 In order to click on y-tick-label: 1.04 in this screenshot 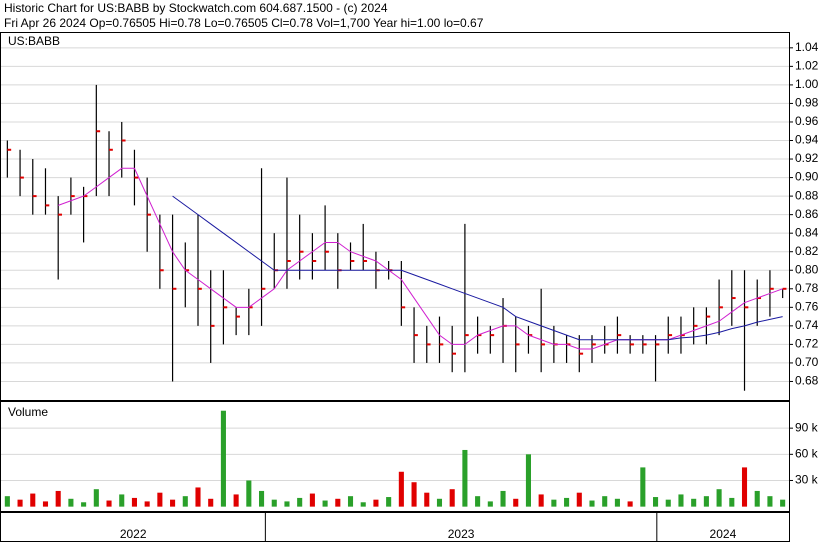, I will do `click(807, 47)`.